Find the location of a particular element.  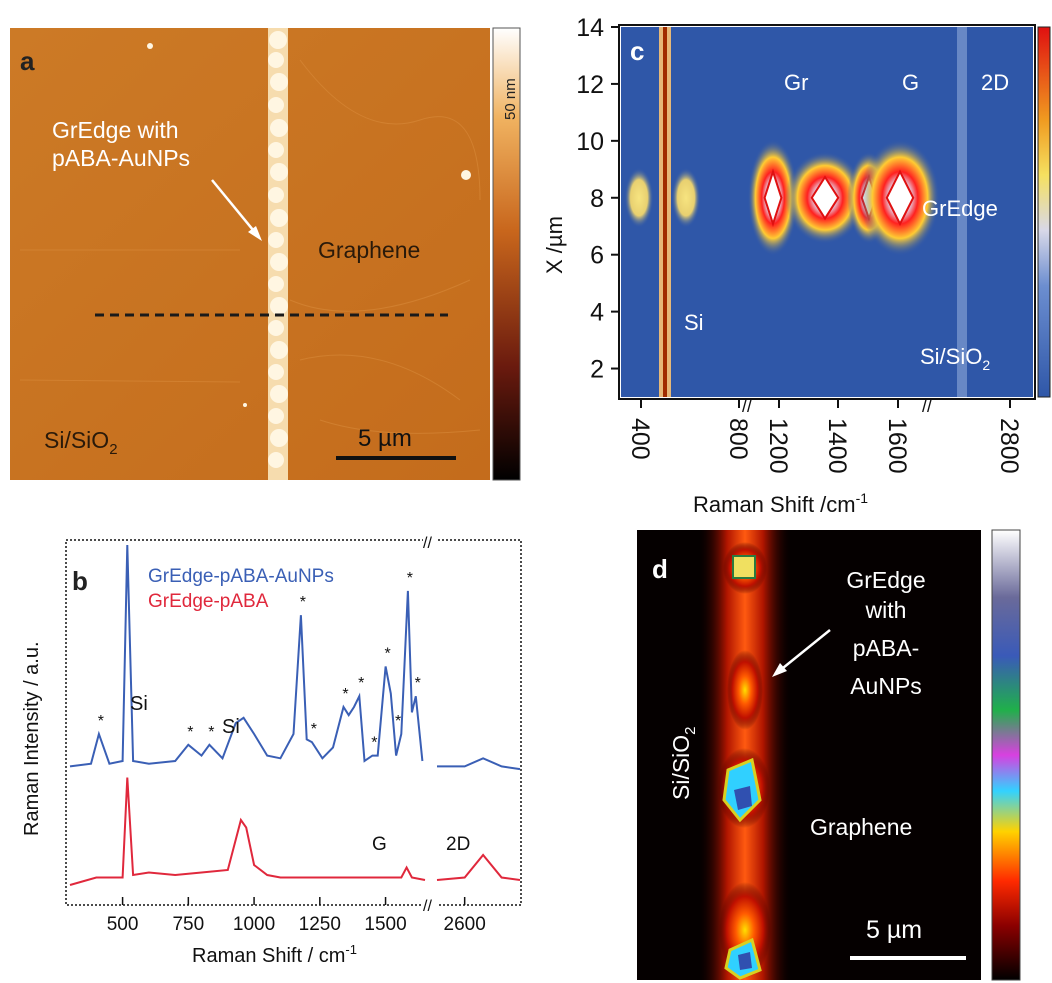

raman-map-substrate-label: Si/SiO2 is located at coordinates (683, 763).